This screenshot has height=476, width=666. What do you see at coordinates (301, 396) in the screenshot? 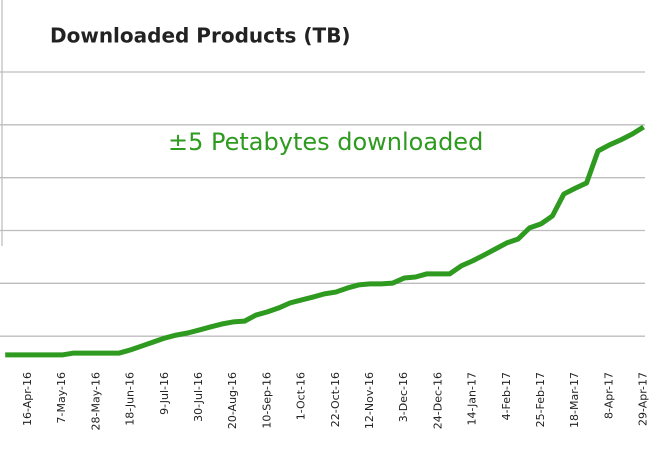
I see `x-tick-label: 1-Oct-16` at bounding box center [301, 396].